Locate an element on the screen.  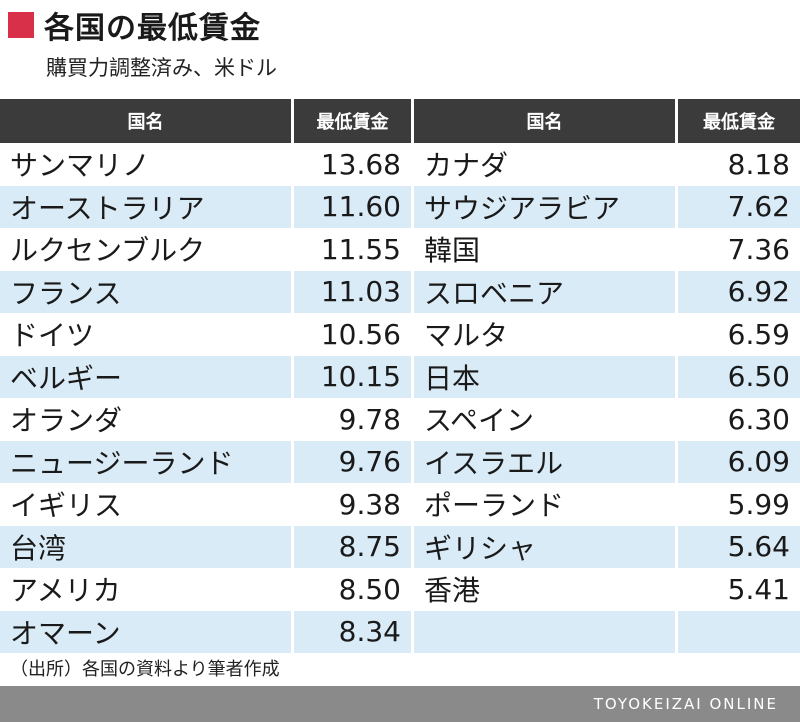
country-name-right: 日本 is located at coordinates (546, 376).